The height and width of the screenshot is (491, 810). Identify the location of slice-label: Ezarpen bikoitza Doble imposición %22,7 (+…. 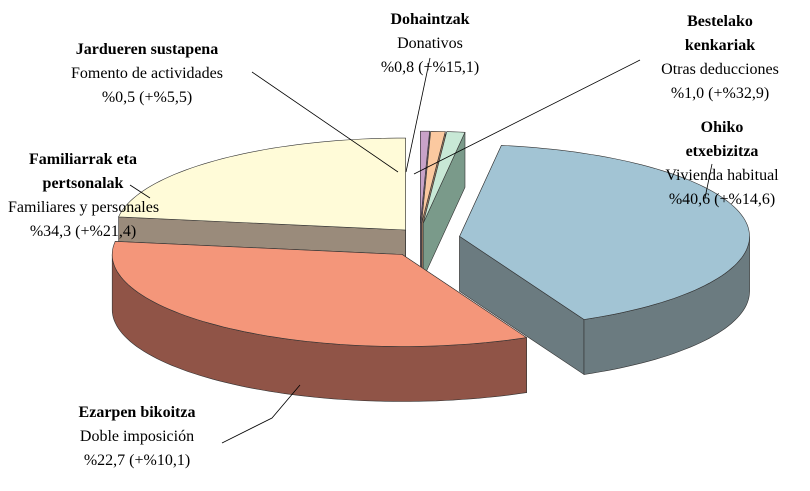
(137, 437).